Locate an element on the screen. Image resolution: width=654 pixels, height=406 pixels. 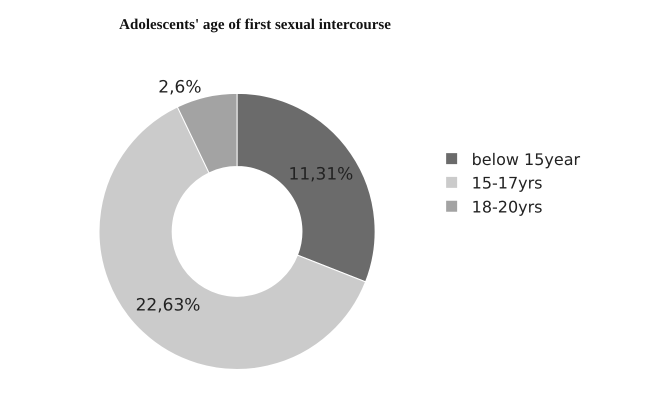
legend-label: 18-20yrs is located at coordinates (507, 206).